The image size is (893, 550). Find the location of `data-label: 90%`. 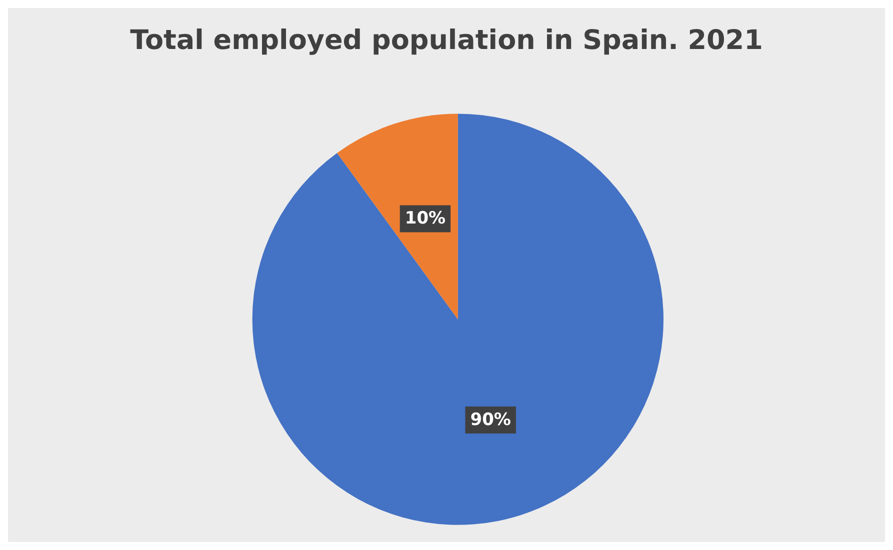

data-label: 90% is located at coordinates (490, 420).